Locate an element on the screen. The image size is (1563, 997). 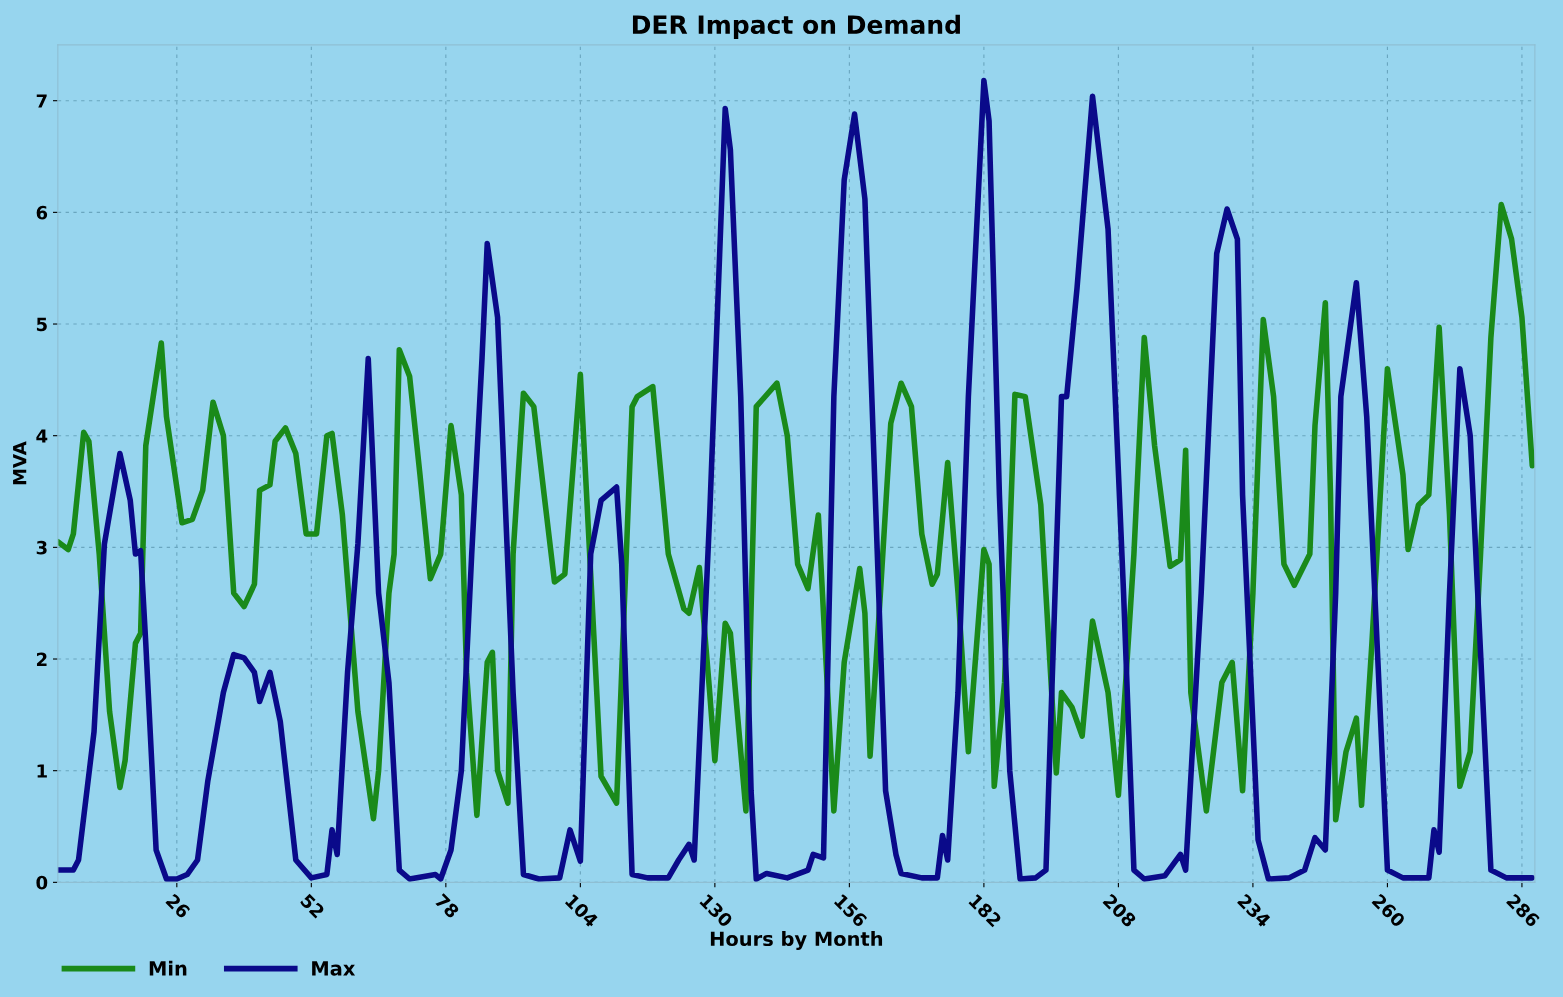
x-tick-label: 52 is located at coordinates (312, 906).